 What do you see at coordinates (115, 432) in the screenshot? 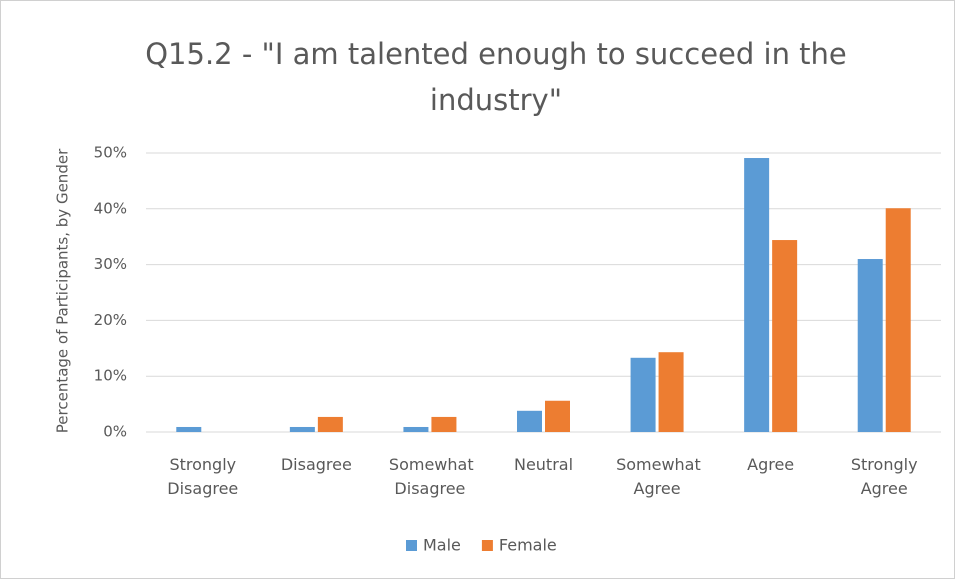
I see `y-tick-label: 0%` at bounding box center [115, 432].